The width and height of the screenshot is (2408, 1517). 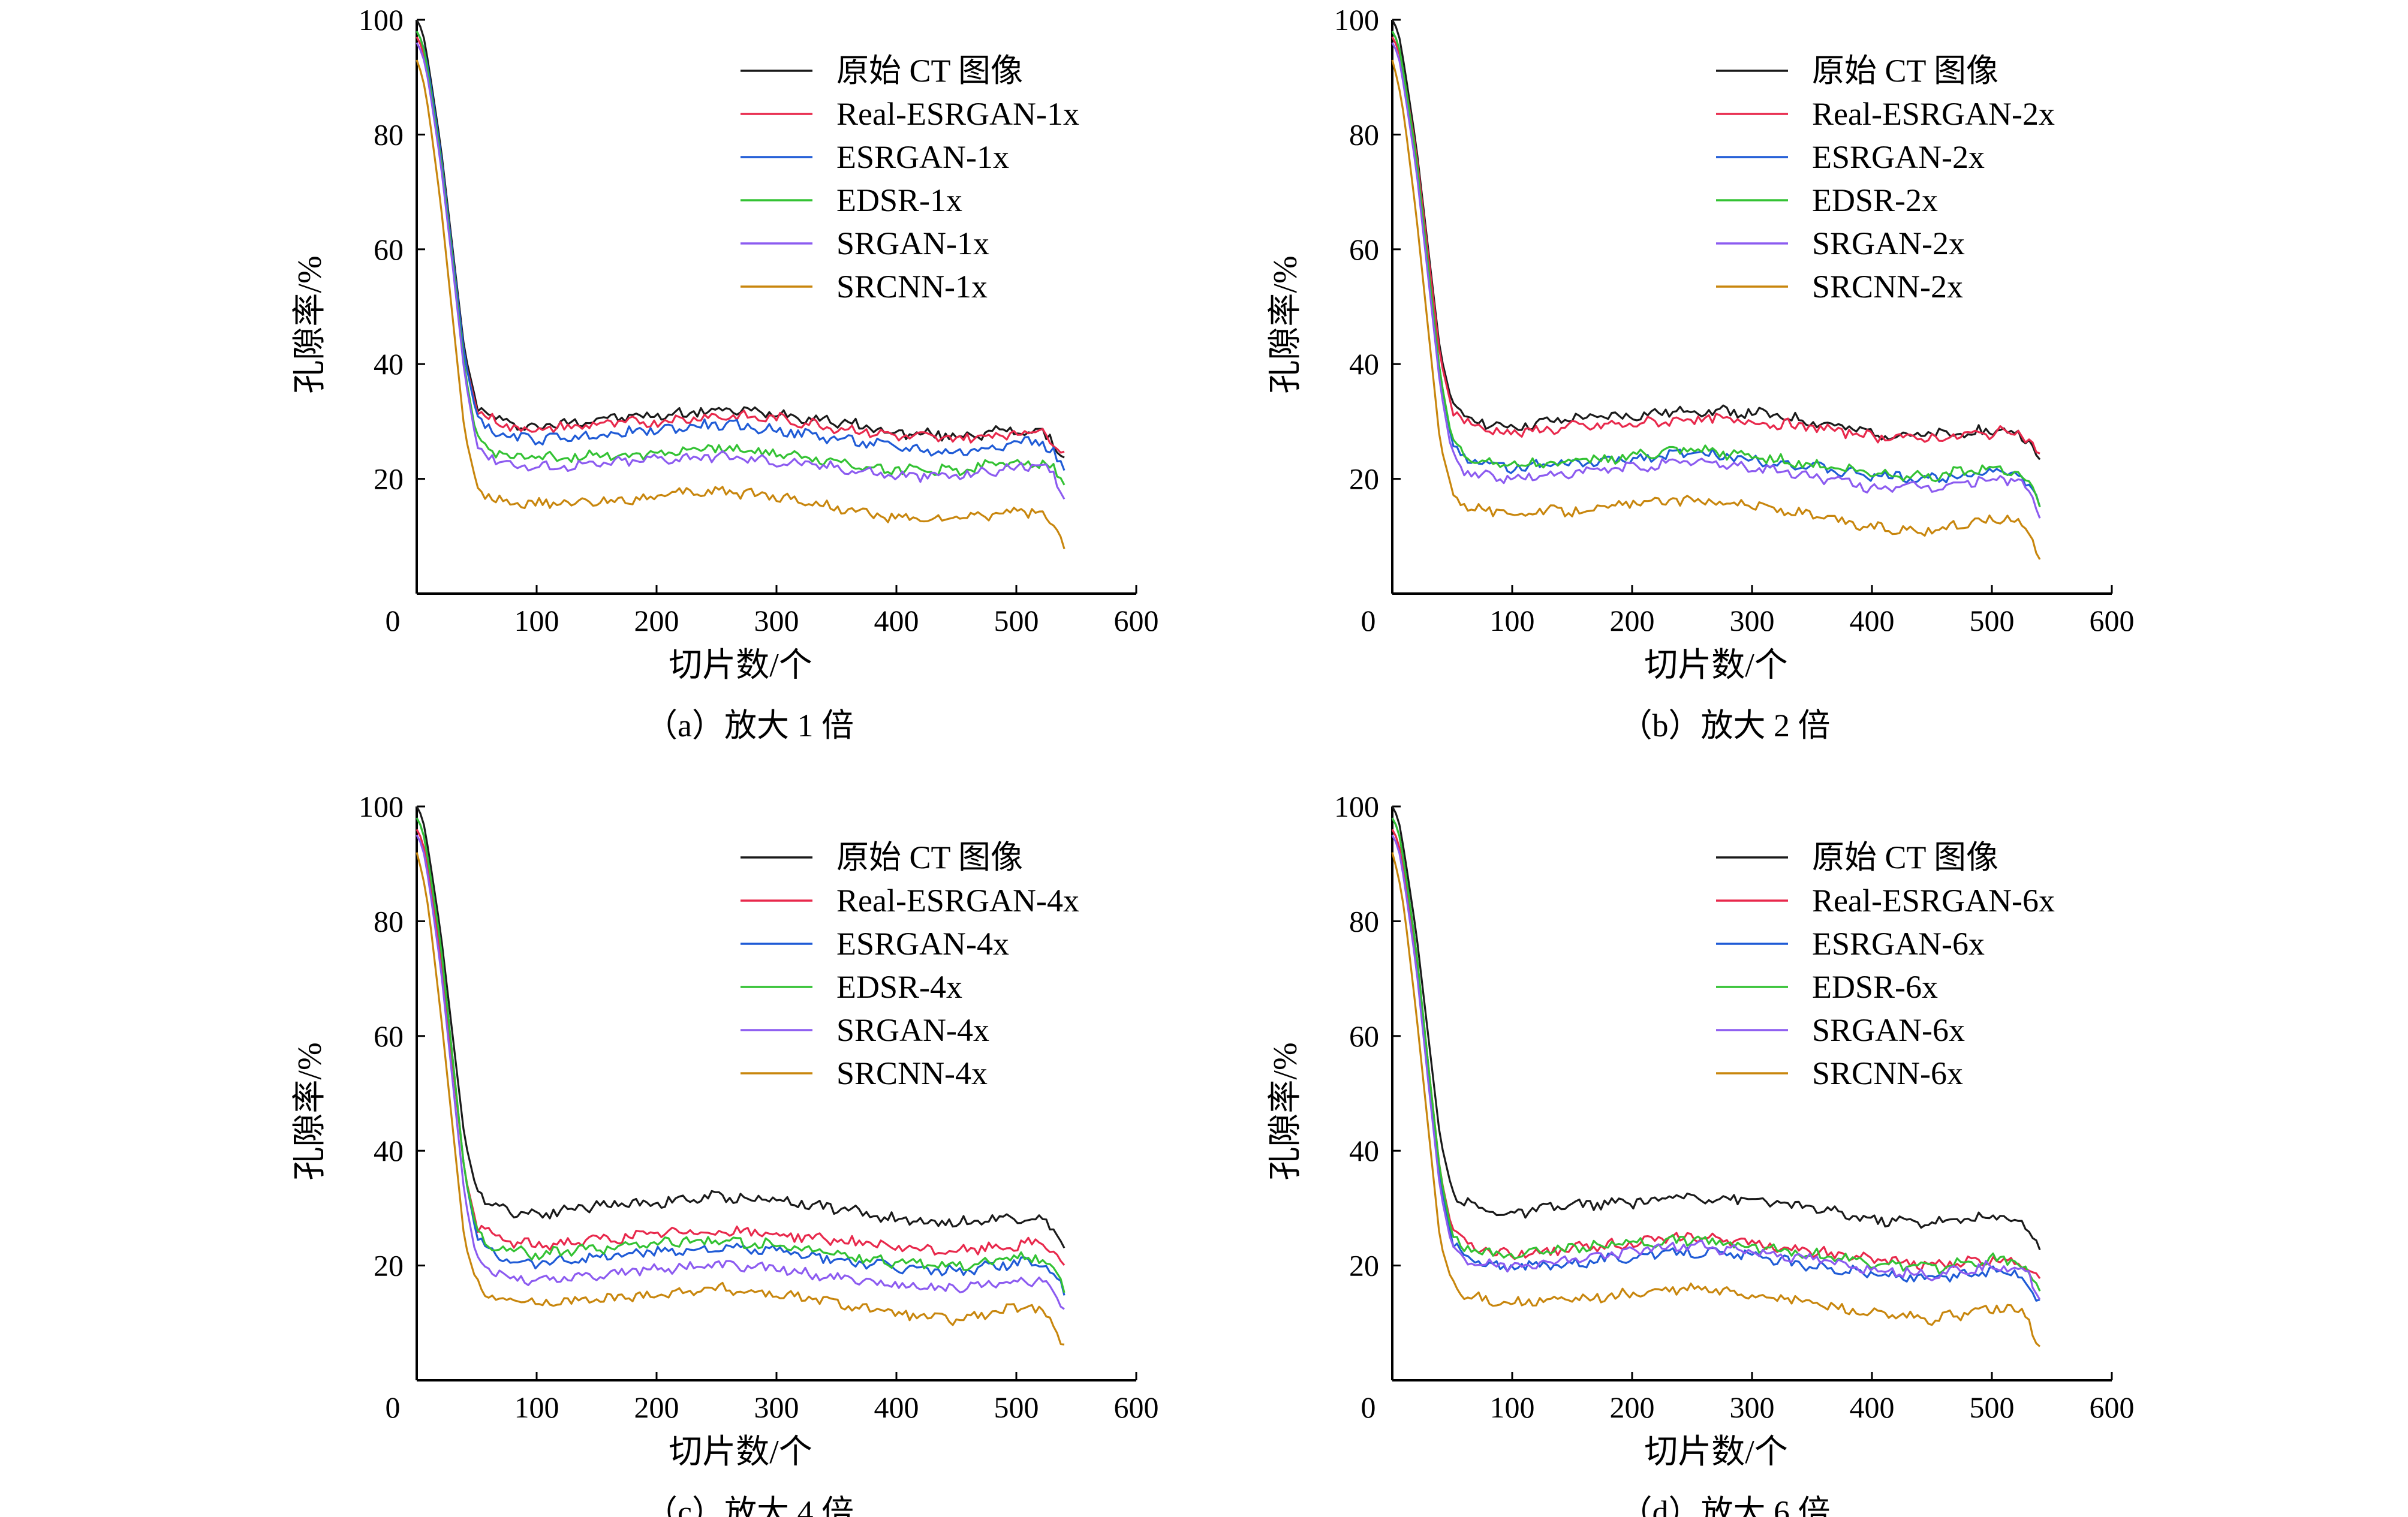 What do you see at coordinates (957, 901) in the screenshot?
I see `legend-entry: Real-ESRGAN-4x` at bounding box center [957, 901].